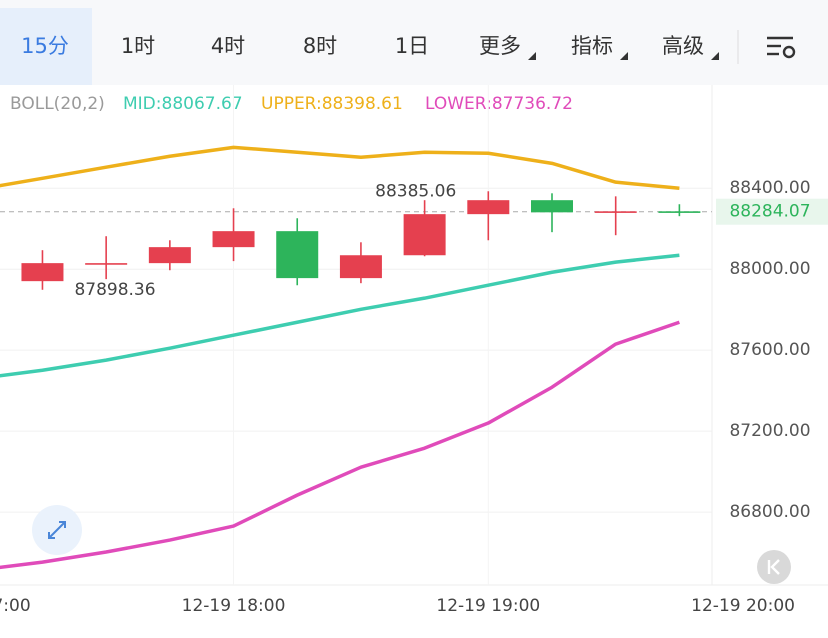 The image size is (828, 638). I want to click on settings-icon, so click(781, 47).